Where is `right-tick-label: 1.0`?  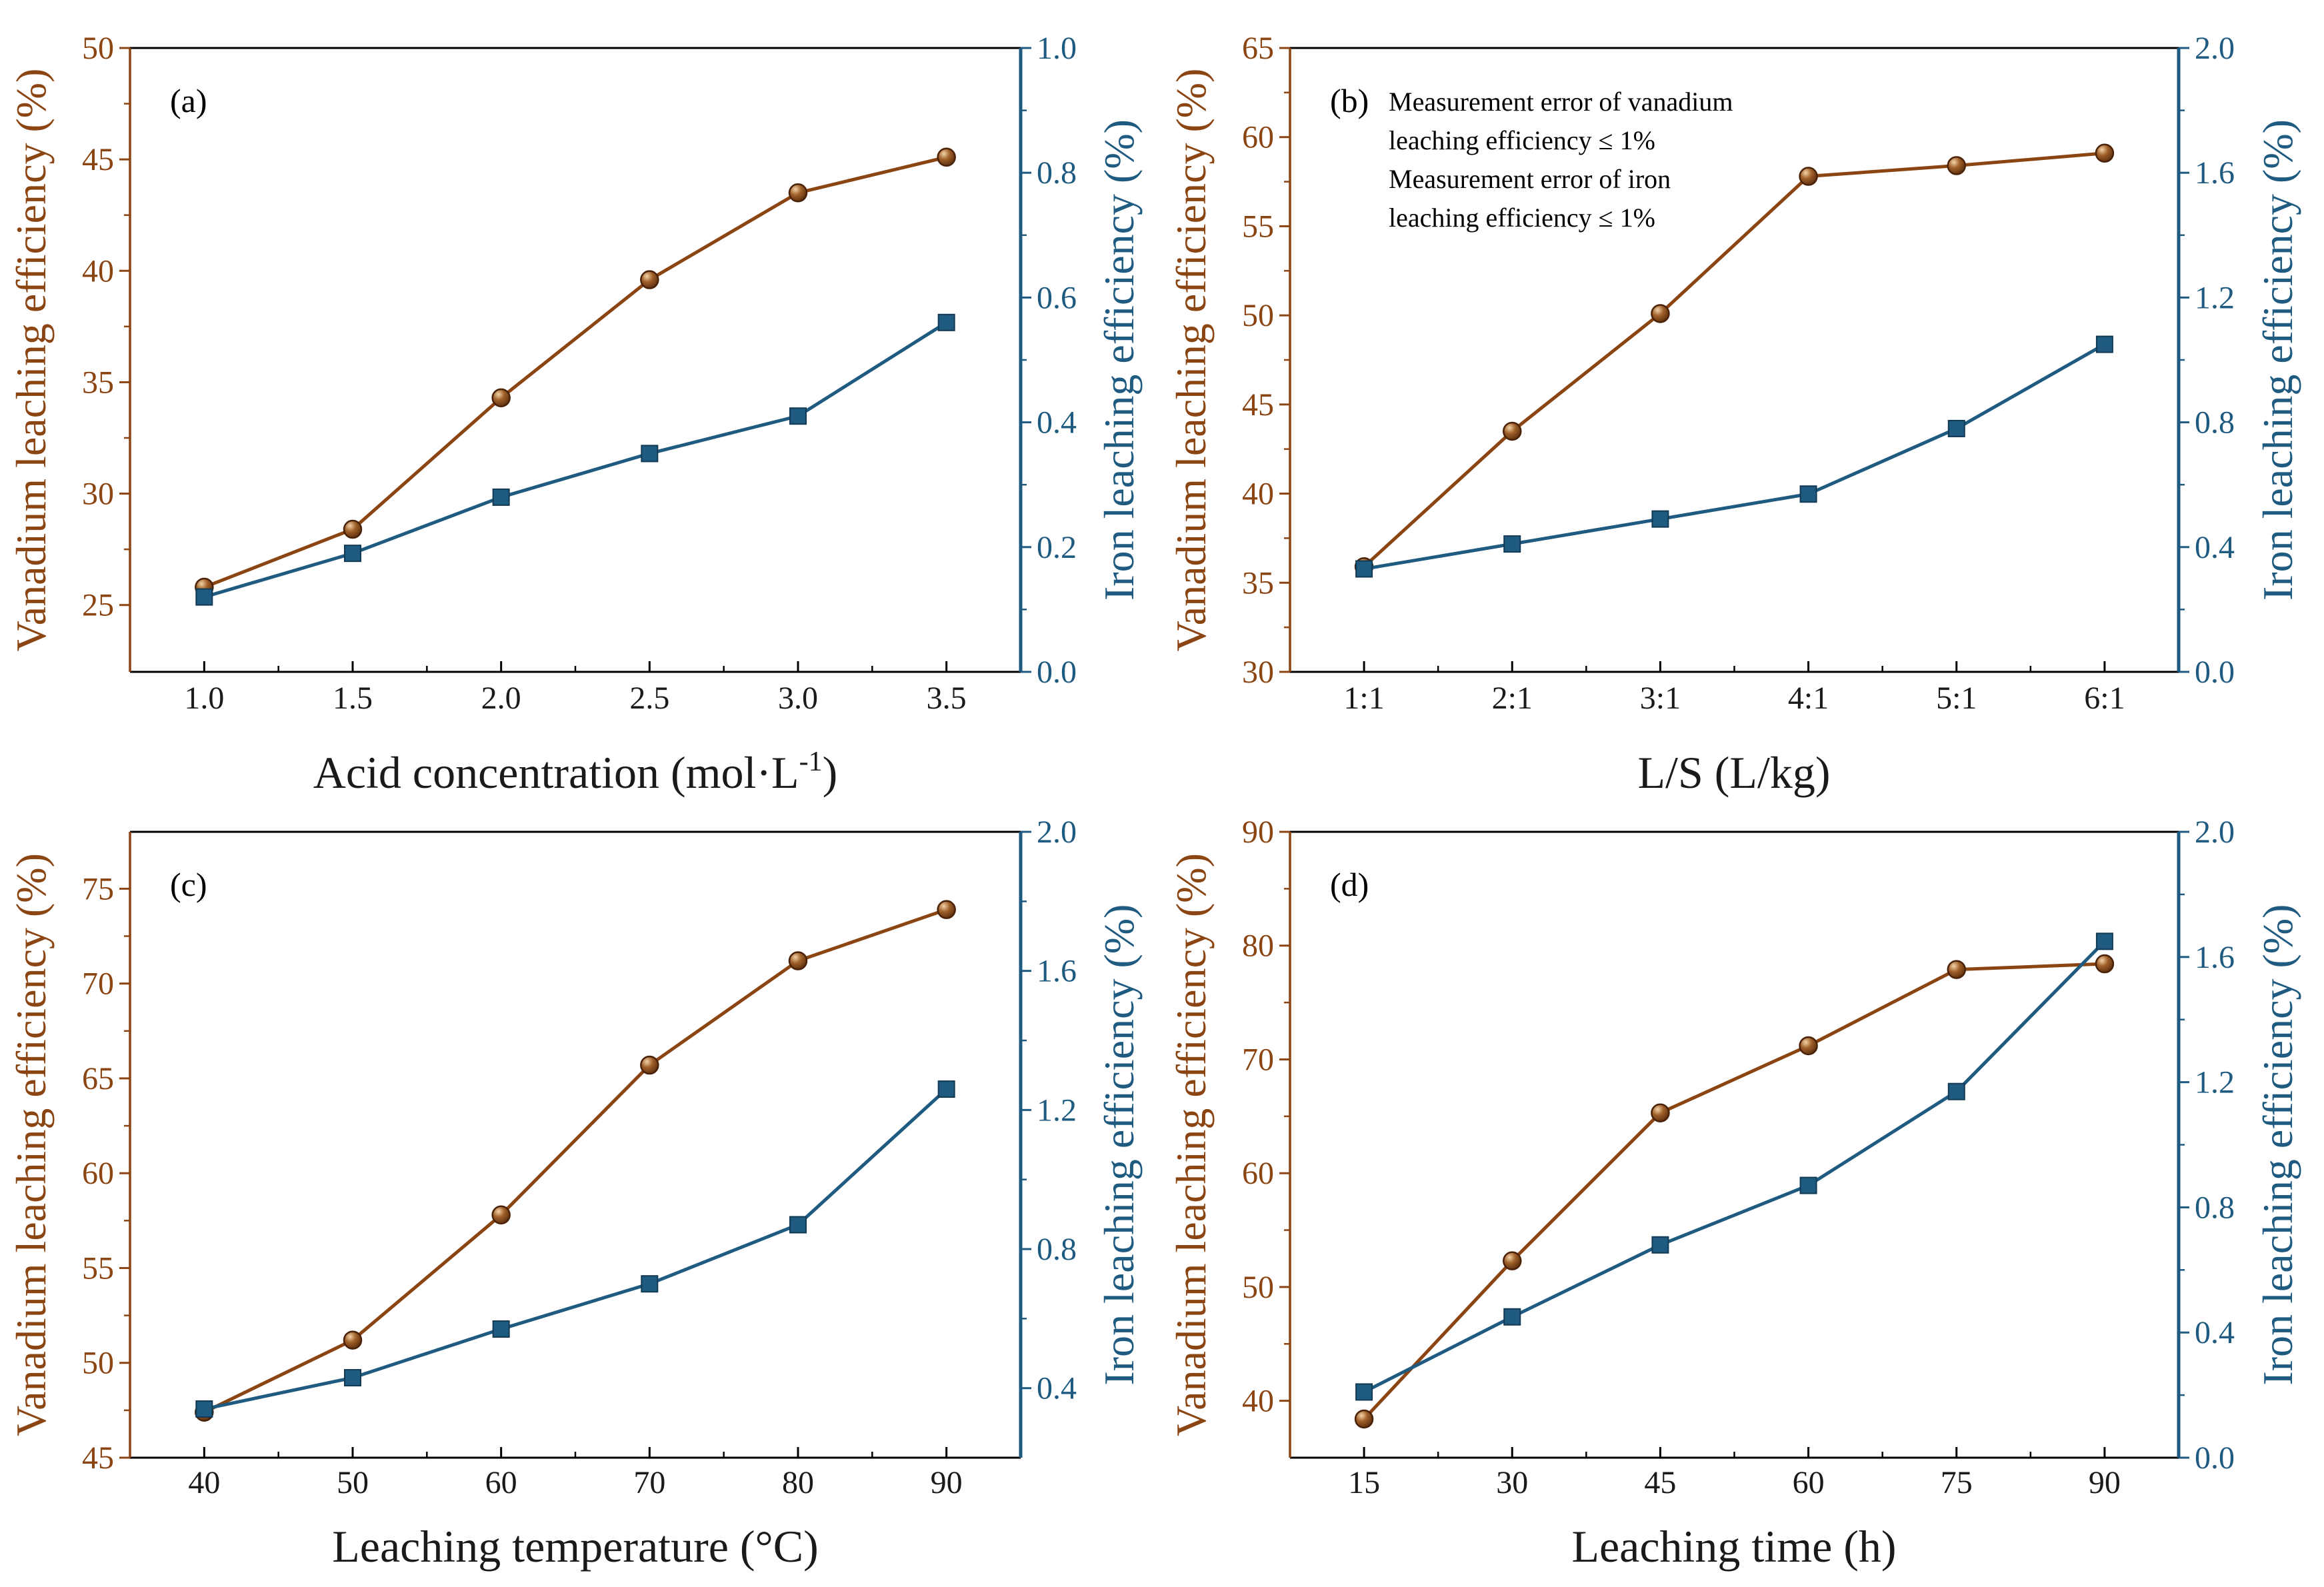 right-tick-label: 1.0 is located at coordinates (1057, 48).